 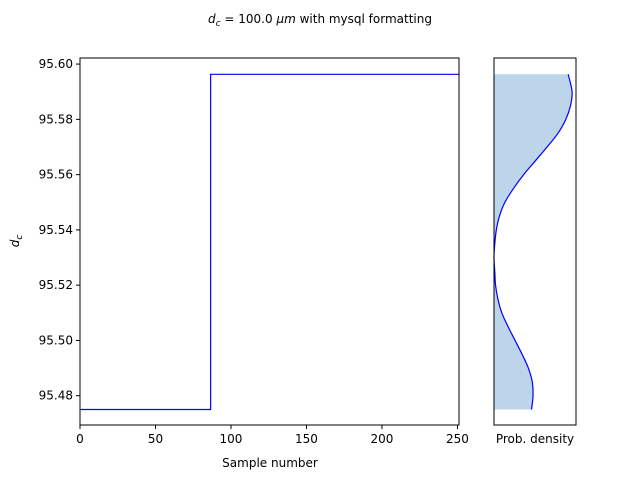 I want to click on y-tick-label: 95.48, so click(x=56, y=396).